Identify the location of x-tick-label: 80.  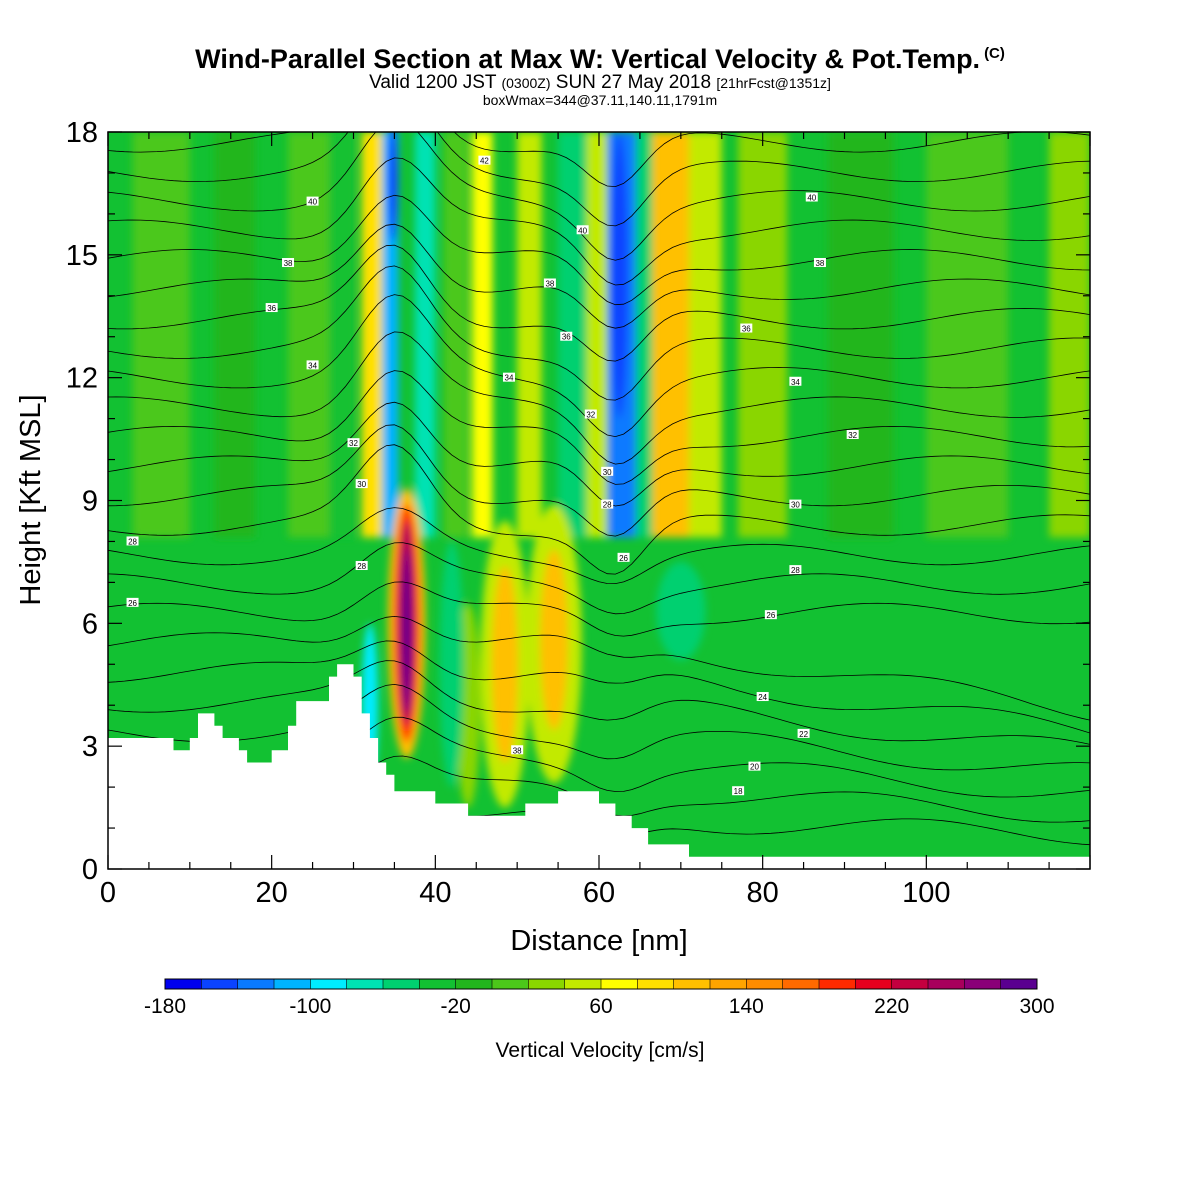
(763, 893).